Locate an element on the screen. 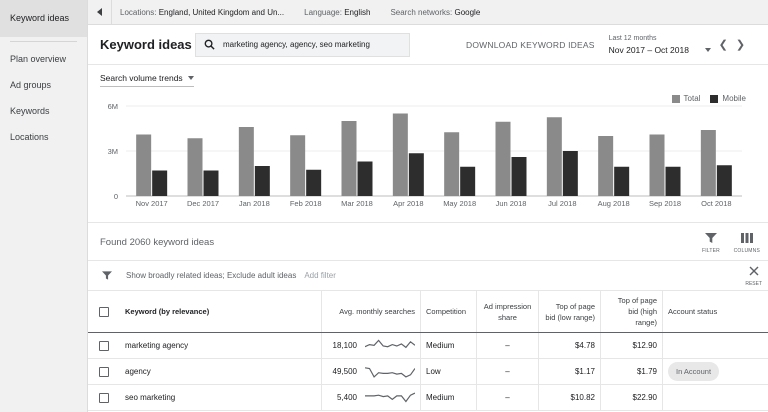  funnel-icon is located at coordinates (710, 238).